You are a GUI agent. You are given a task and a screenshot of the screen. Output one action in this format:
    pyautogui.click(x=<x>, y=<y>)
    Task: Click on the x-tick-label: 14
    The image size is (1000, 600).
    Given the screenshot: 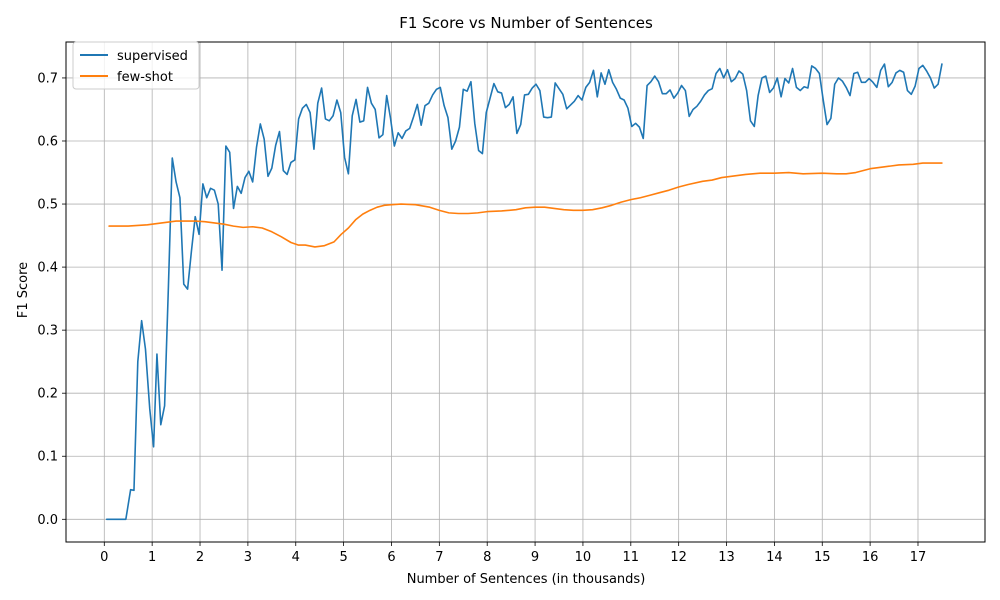 What is the action you would take?
    pyautogui.click(x=774, y=557)
    